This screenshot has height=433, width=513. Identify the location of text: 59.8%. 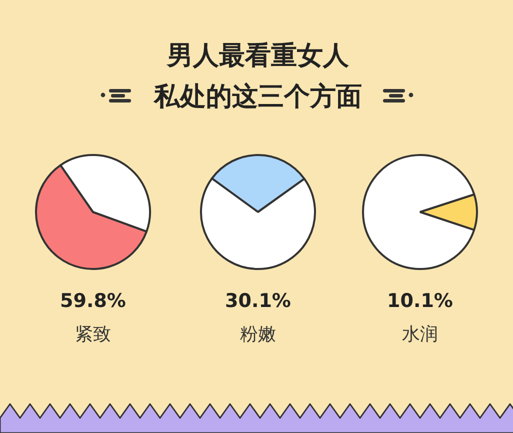
(93, 301).